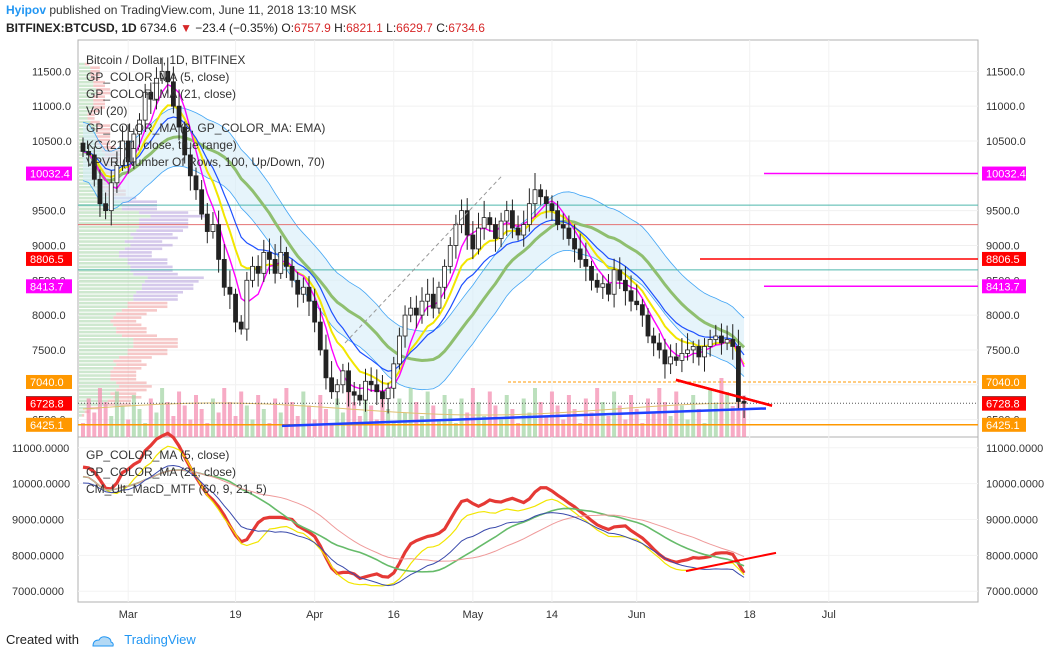 The height and width of the screenshot is (658, 1057). Describe the element at coordinates (442, 28) in the screenshot. I see `close-label: C:` at that location.